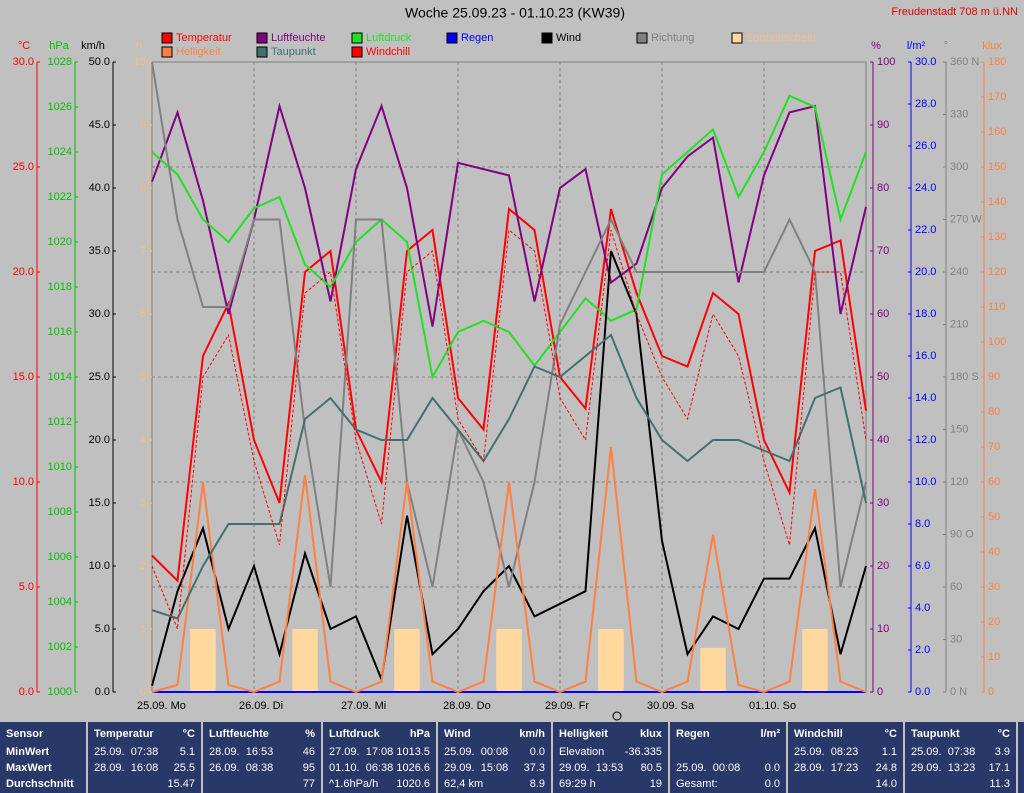 The width and height of the screenshot is (1024, 793). I want to click on y-tick-label: 1004, so click(60, 602).